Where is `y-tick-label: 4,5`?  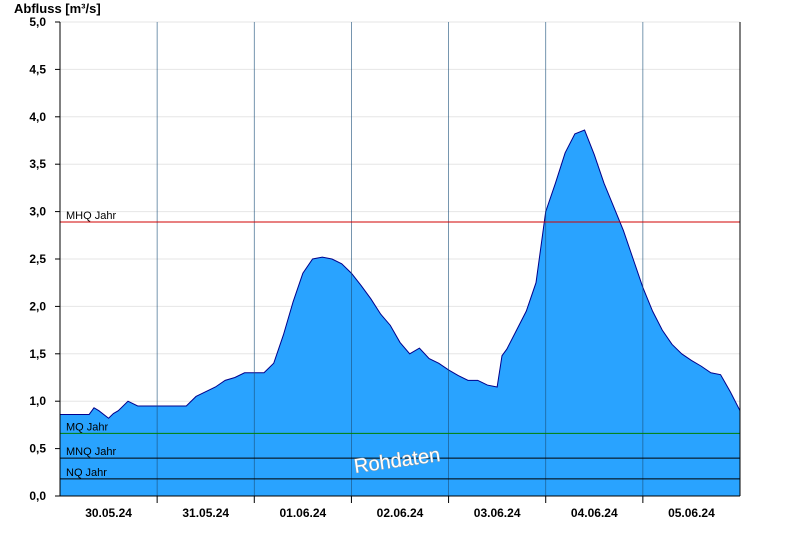
y-tick-label: 4,5 is located at coordinates (37, 69).